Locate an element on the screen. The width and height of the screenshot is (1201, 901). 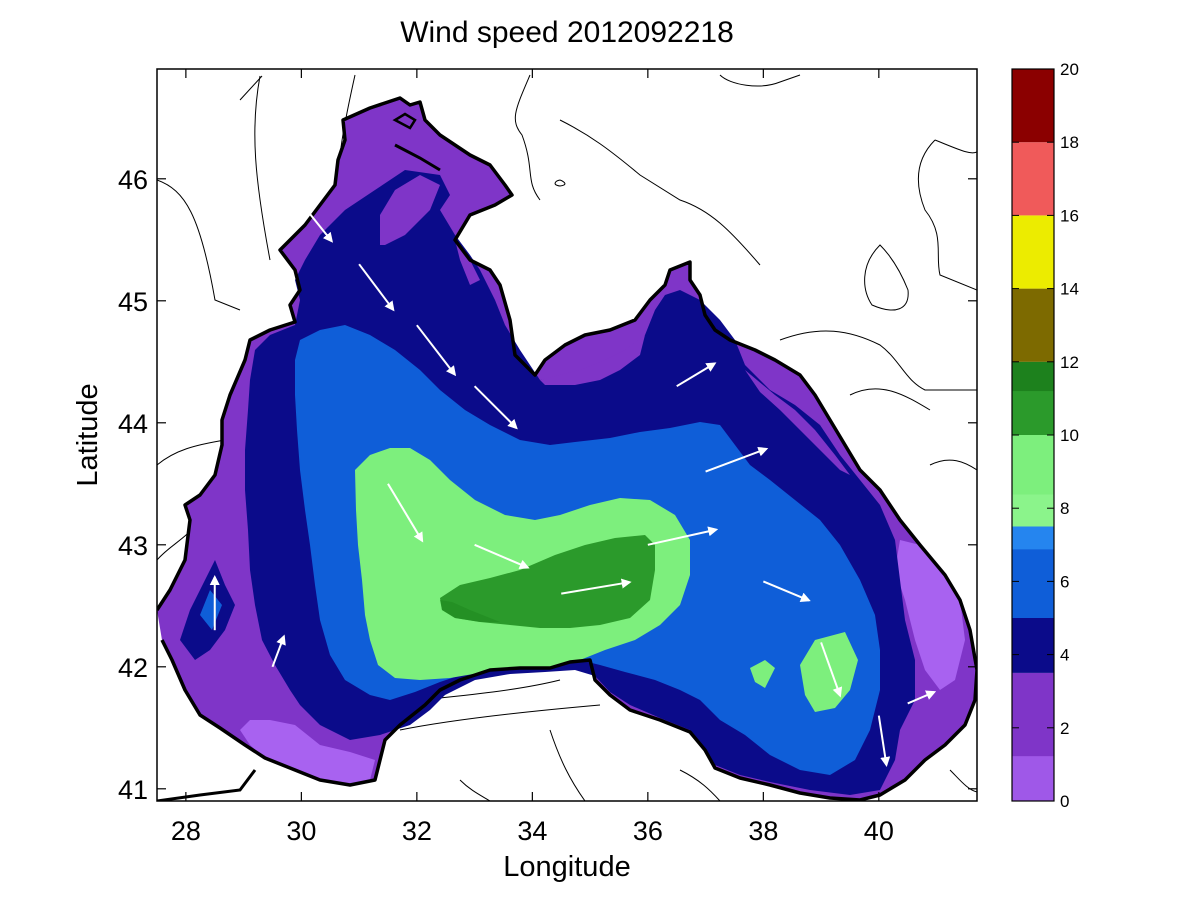
x-tick-label: 32 is located at coordinates (417, 831).